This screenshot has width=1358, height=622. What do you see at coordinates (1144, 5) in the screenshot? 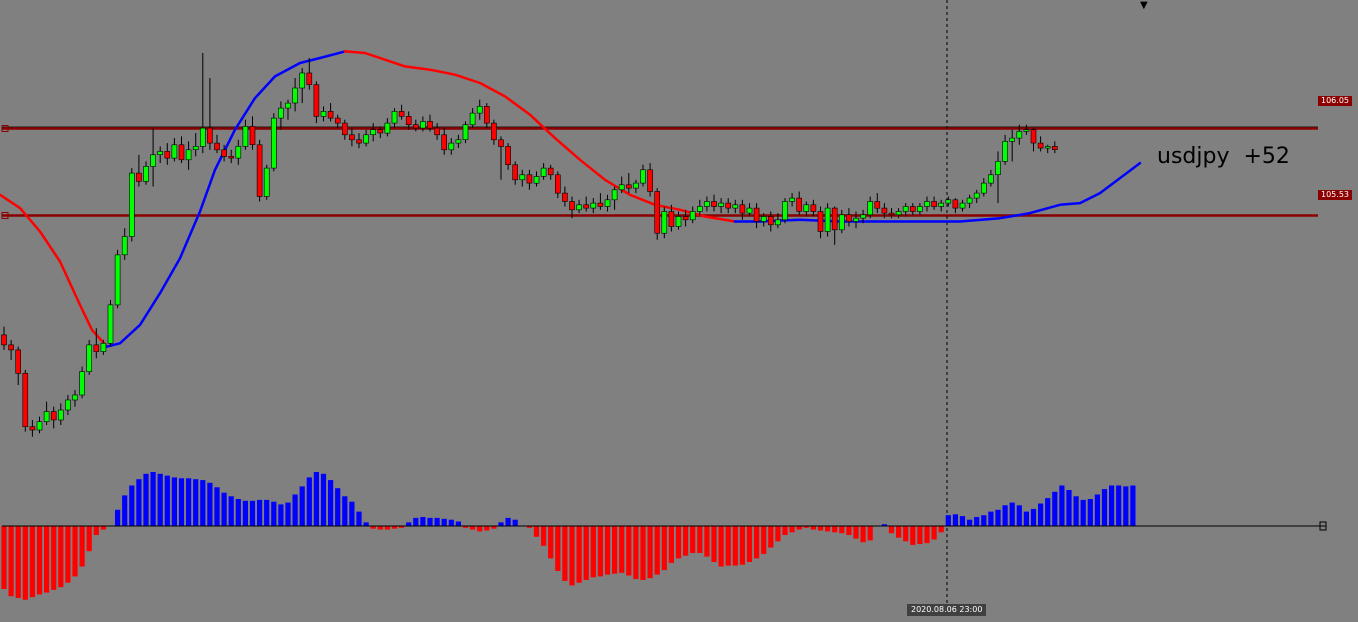
I see `chart-menu-arrow-icon: ▼` at bounding box center [1144, 5].